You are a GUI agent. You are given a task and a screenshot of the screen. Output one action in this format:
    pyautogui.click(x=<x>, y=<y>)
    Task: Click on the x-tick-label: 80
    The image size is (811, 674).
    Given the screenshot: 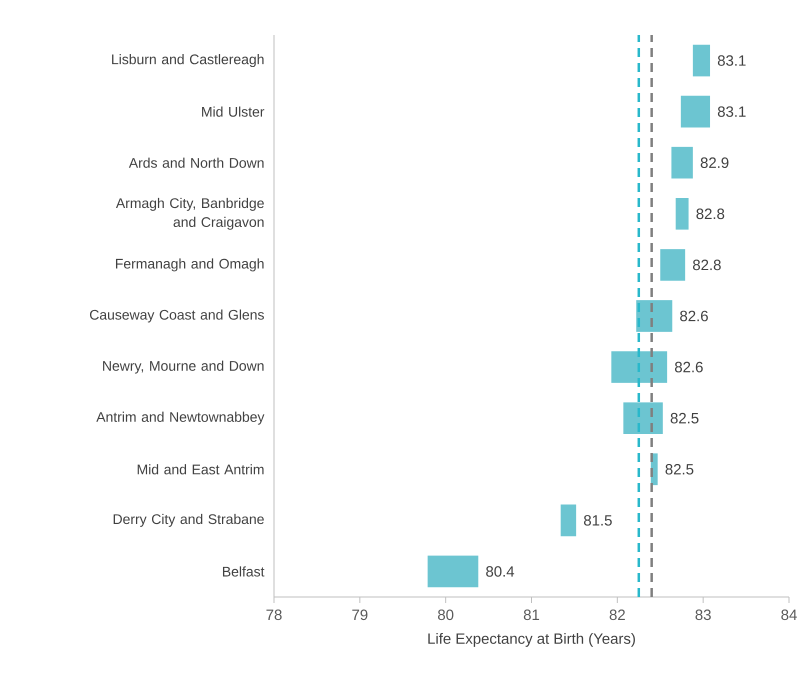 What is the action you would take?
    pyautogui.click(x=446, y=615)
    